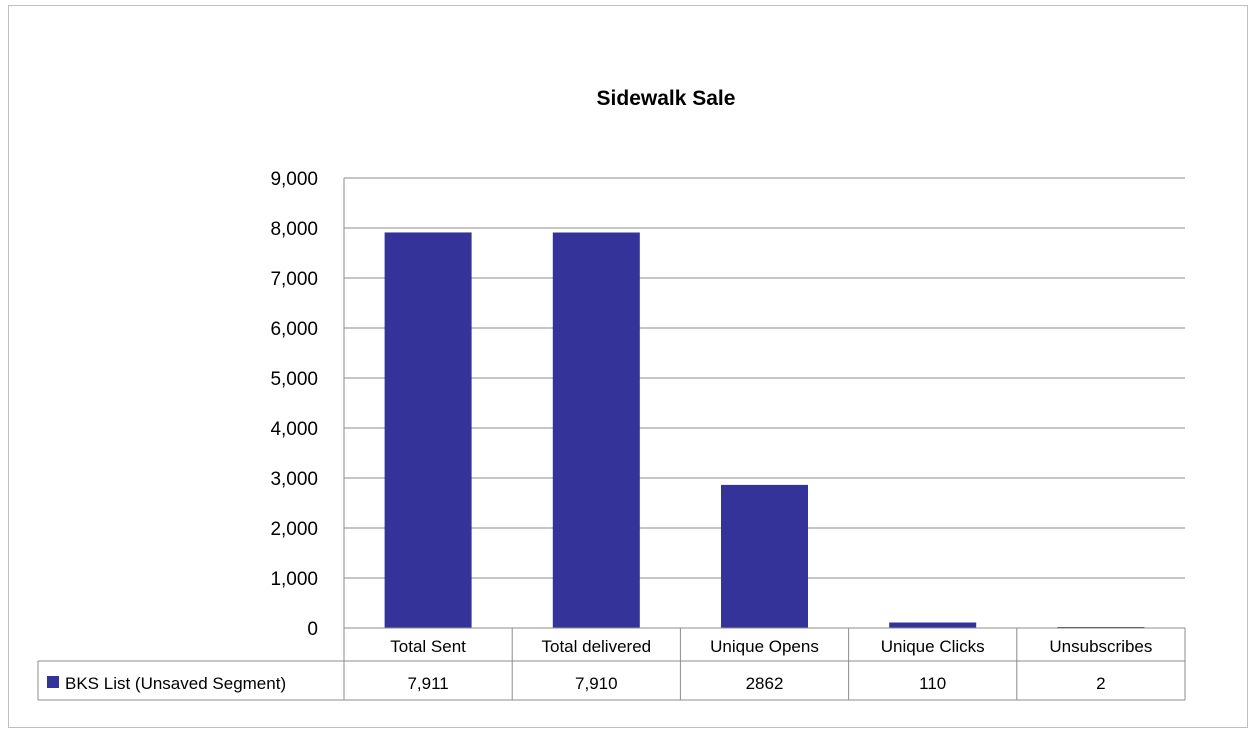  What do you see at coordinates (596, 430) in the screenshot?
I see `bar-total-delivered` at bounding box center [596, 430].